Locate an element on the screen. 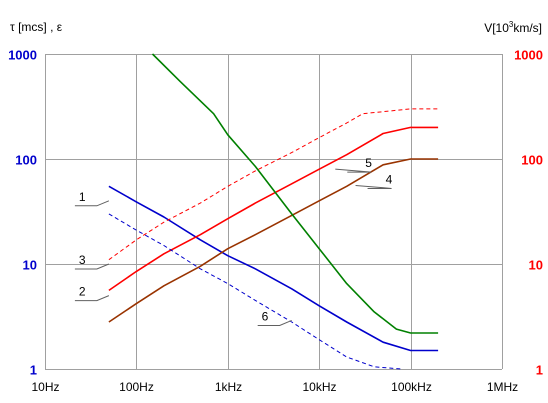  annotation-label: 4 is located at coordinates (389, 179).